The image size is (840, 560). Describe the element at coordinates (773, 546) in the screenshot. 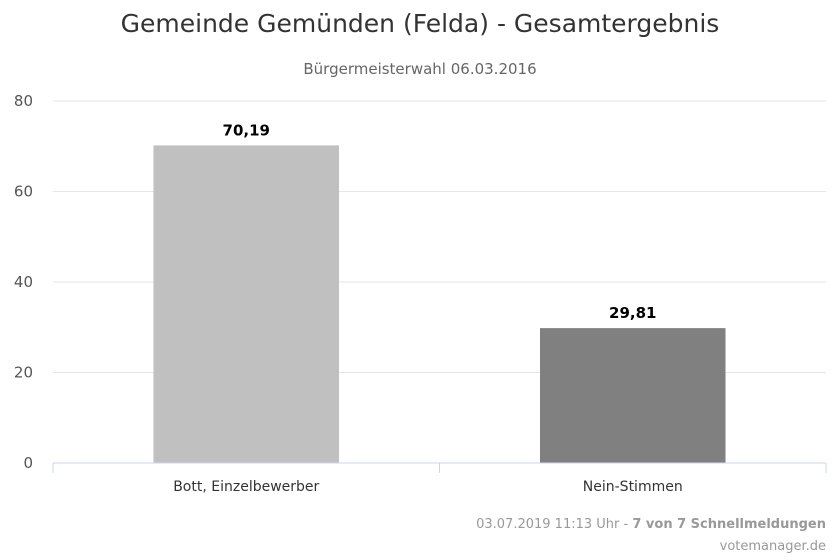

I see `credits-source-link: votemanager.de` at that location.